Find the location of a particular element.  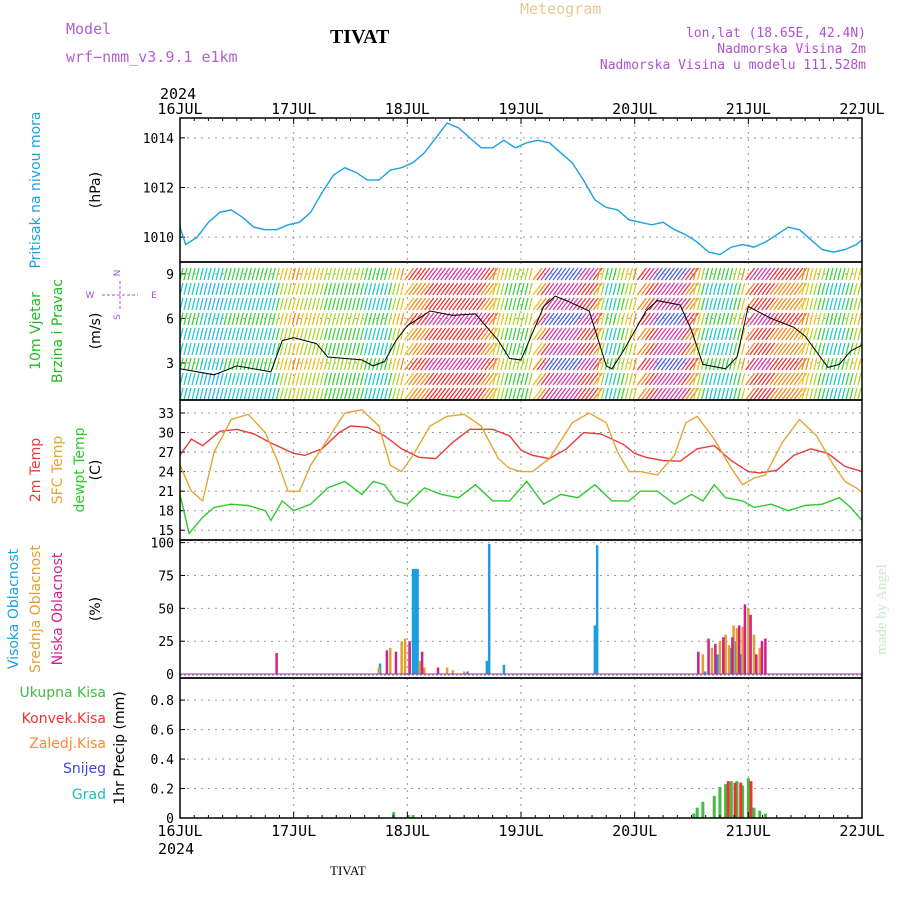

ylabel-wind: (m/s) is located at coordinates (96, 331).